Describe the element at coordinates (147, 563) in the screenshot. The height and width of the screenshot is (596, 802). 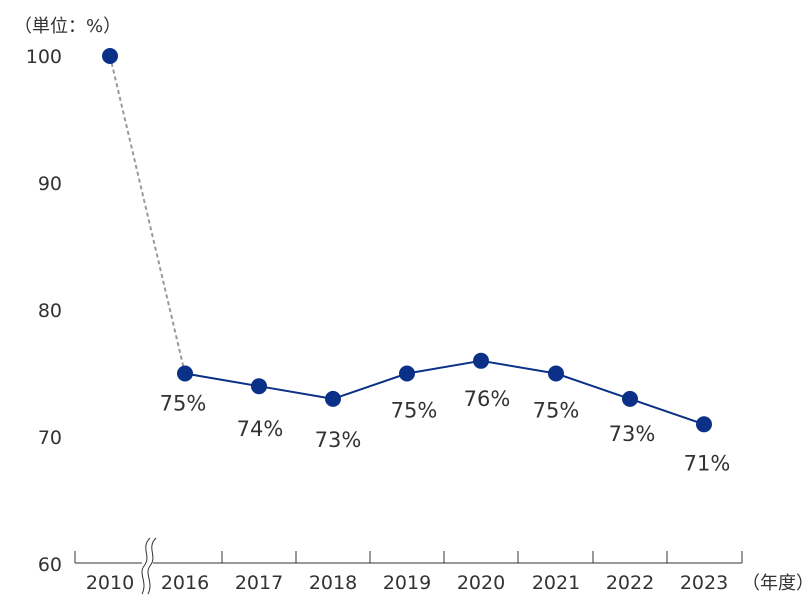
I see `axis-break-gap` at that location.